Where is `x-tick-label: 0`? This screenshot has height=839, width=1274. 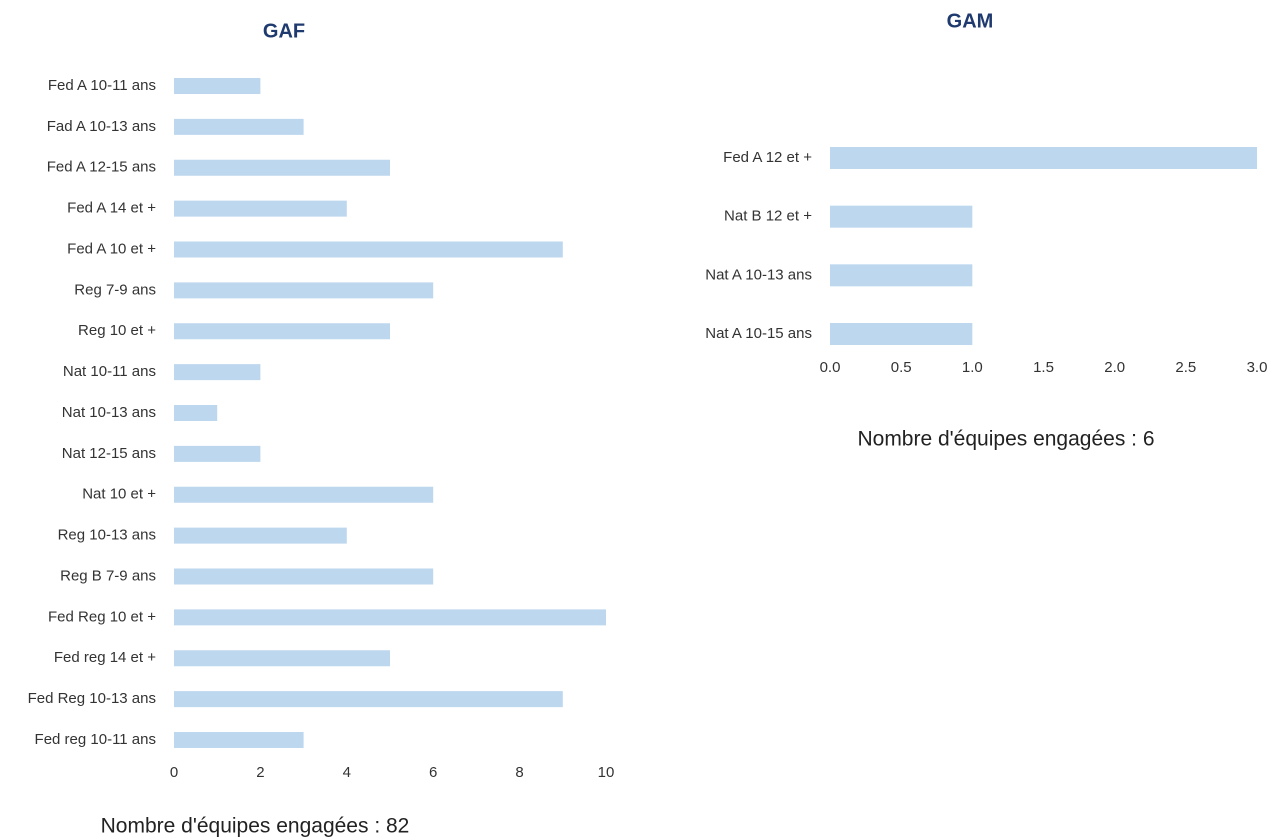
x-tick-label: 0 is located at coordinates (174, 772).